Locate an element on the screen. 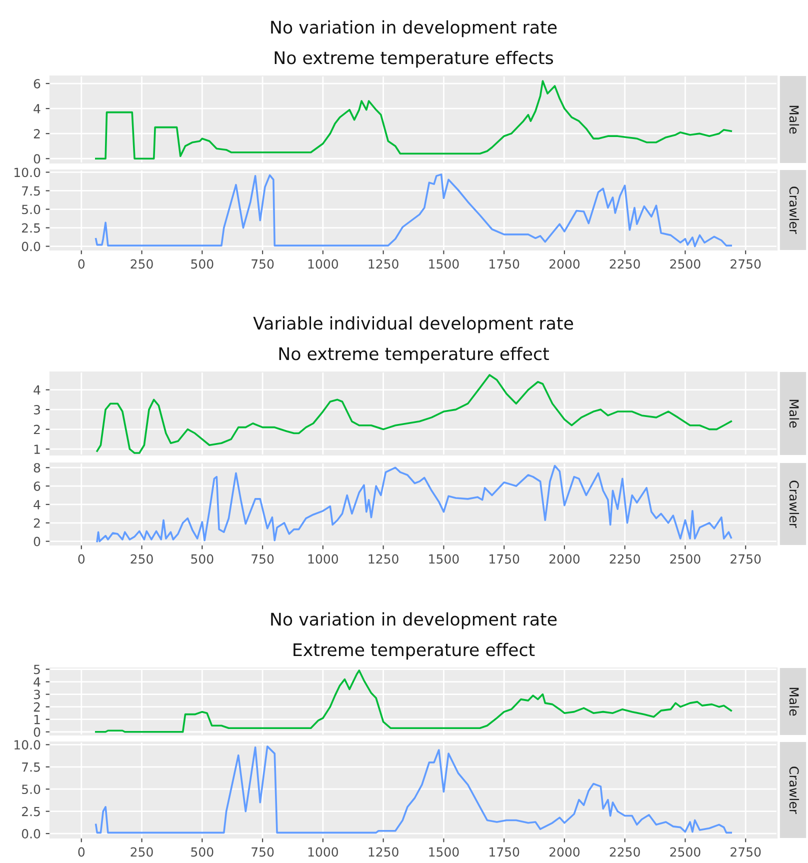  chart-subtitle: Extreme temperature effect is located at coordinates (414, 651).